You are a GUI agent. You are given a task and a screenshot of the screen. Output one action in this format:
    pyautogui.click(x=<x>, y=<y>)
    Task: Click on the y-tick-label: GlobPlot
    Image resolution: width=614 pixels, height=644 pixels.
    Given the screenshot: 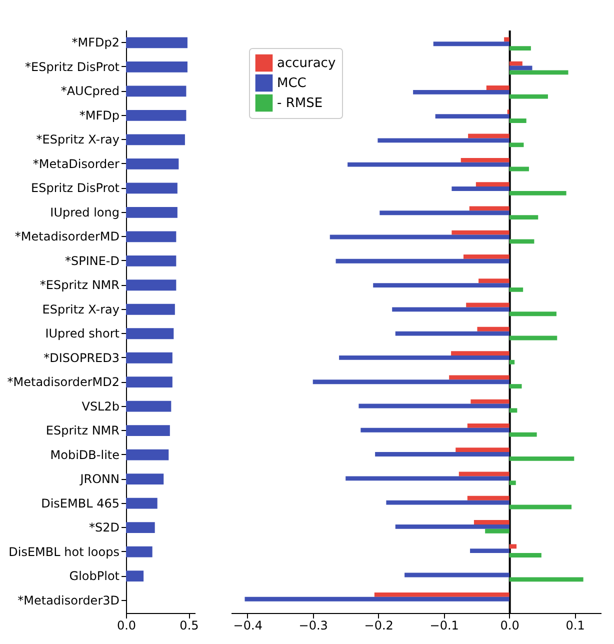 What is the action you would take?
    pyautogui.click(x=94, y=576)
    